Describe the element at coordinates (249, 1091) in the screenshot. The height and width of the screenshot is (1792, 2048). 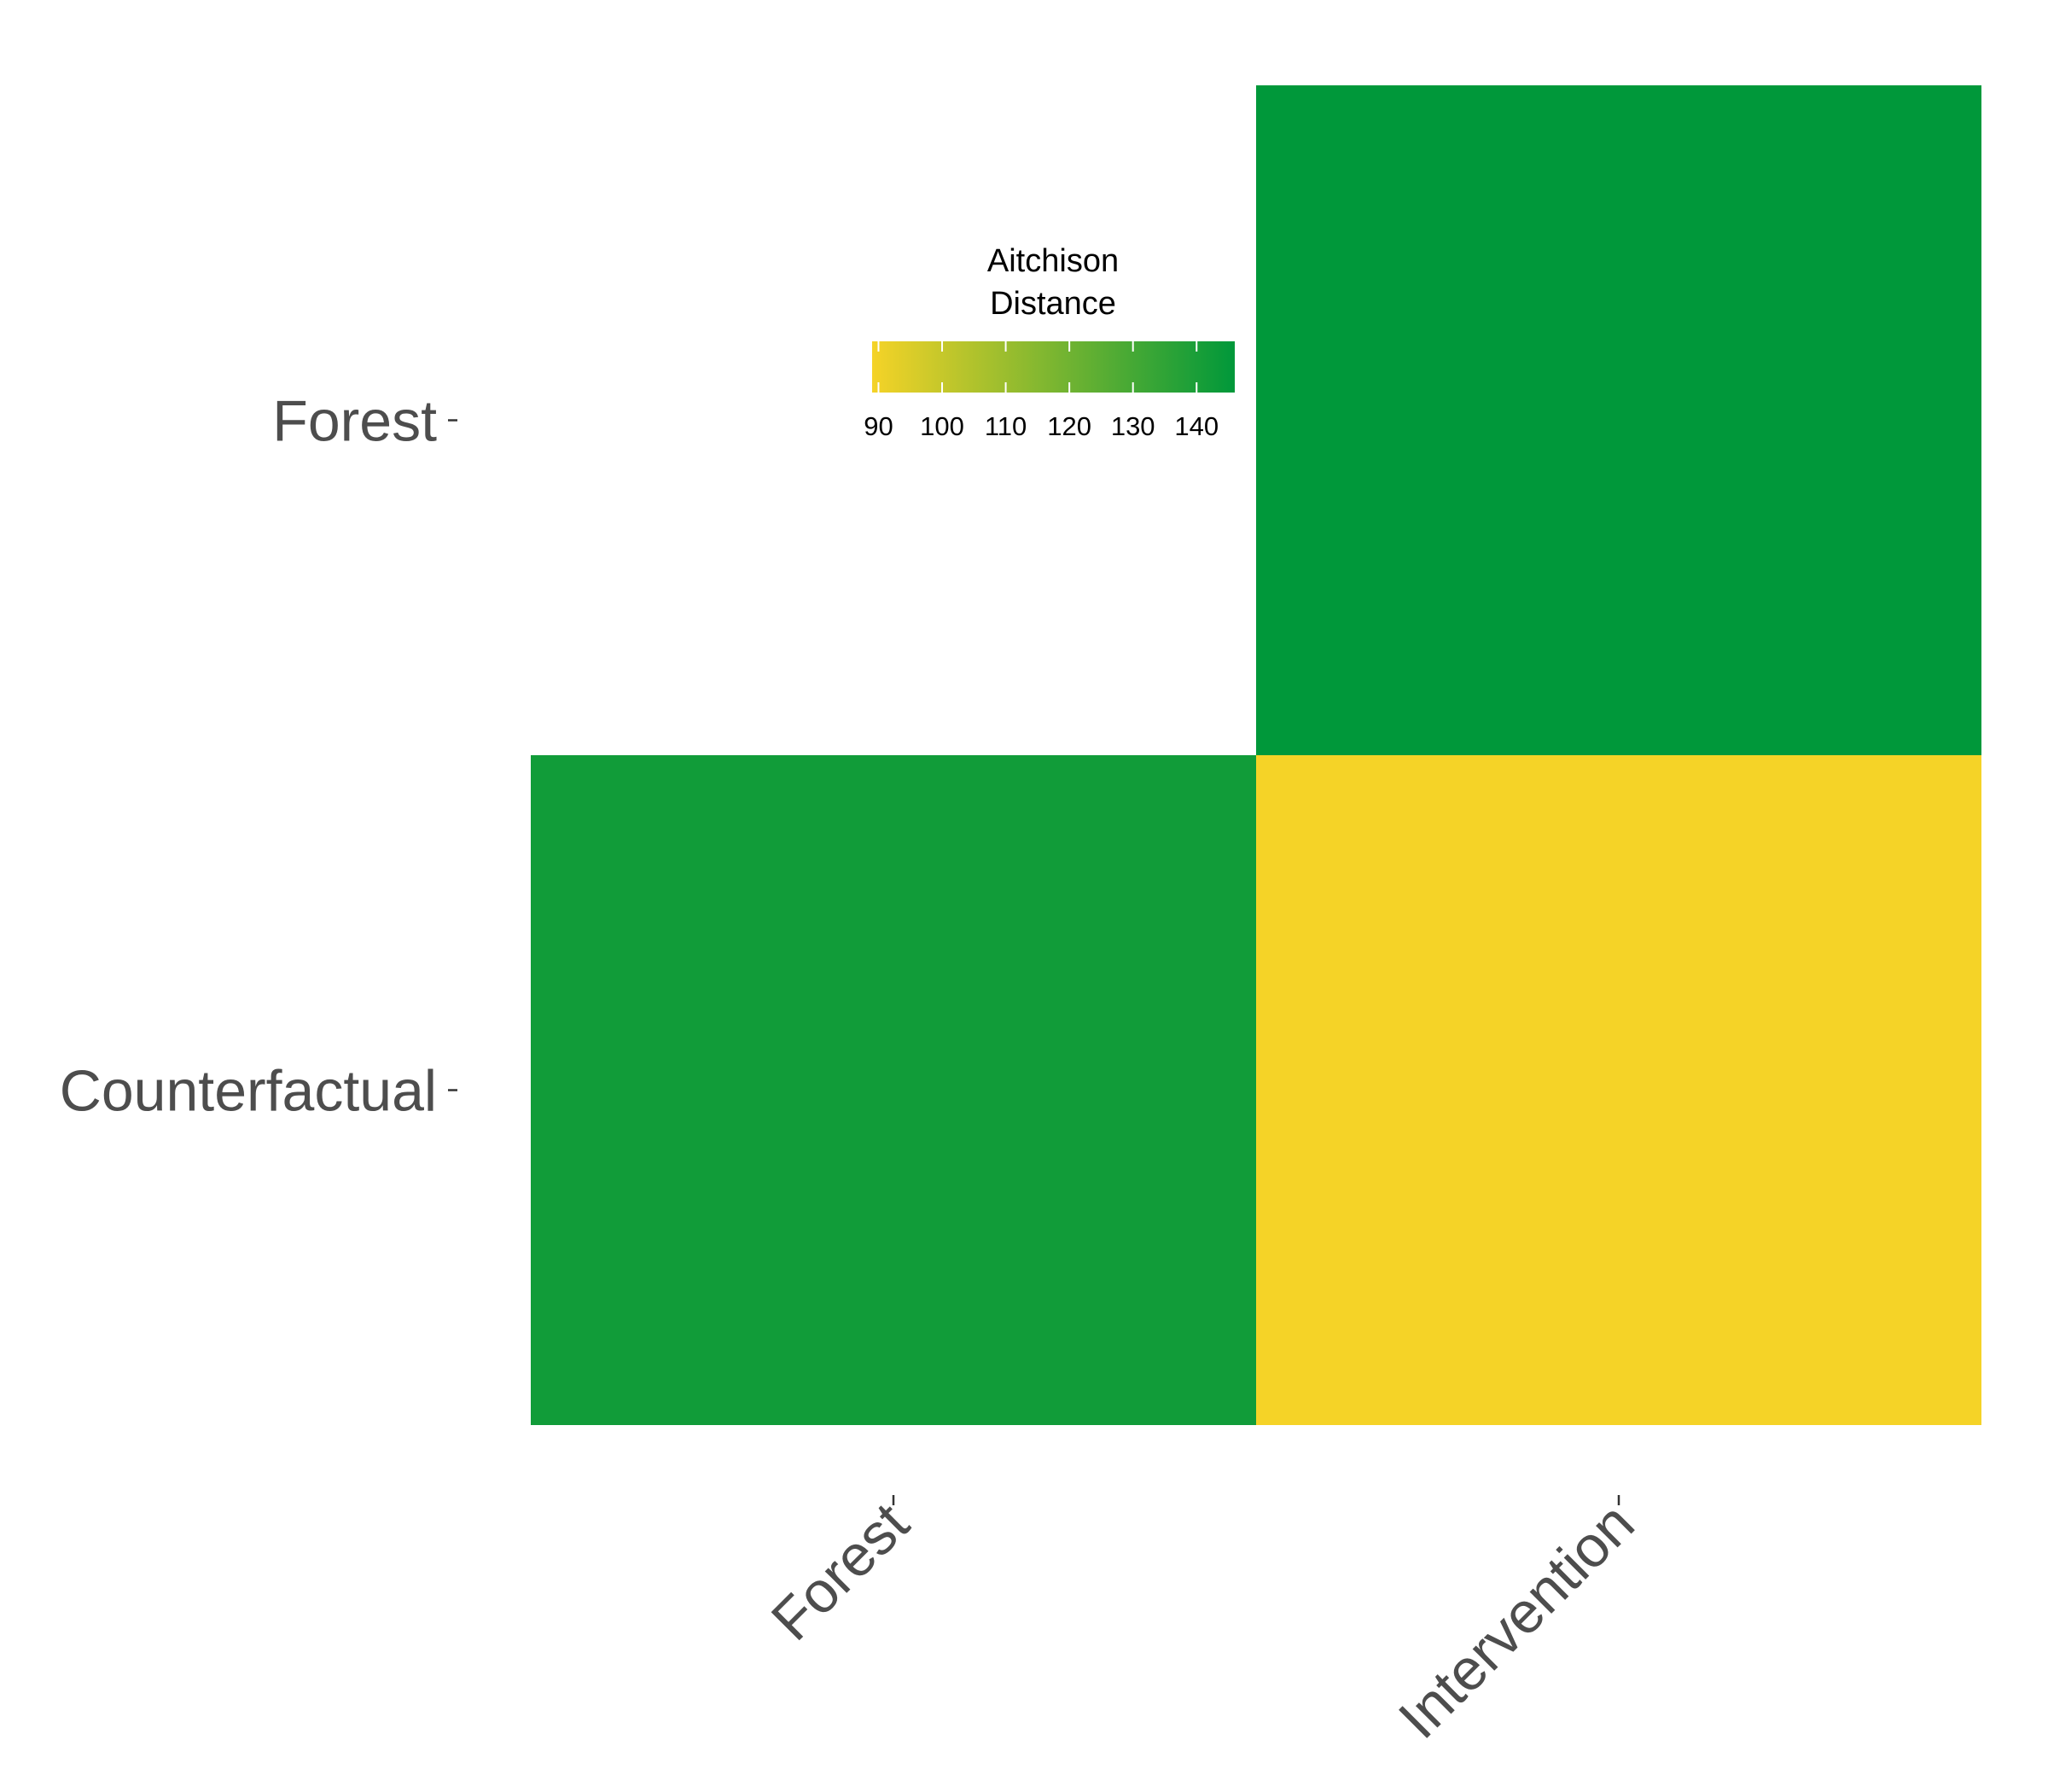
I see `y-tick-label-counterfactual: Counterfactual` at that location.